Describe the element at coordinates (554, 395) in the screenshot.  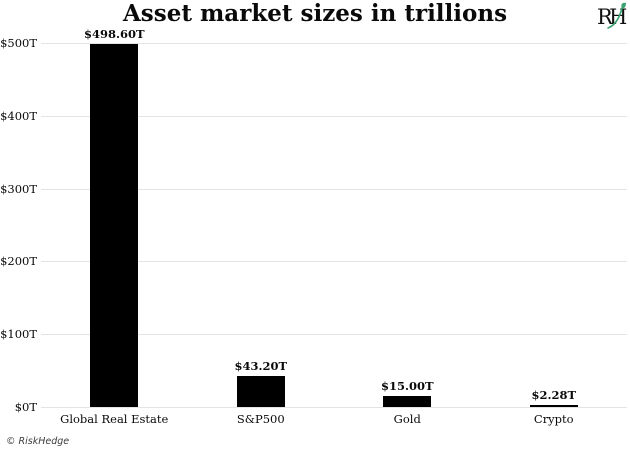
I see `bar-value-label: $2.28T` at that location.